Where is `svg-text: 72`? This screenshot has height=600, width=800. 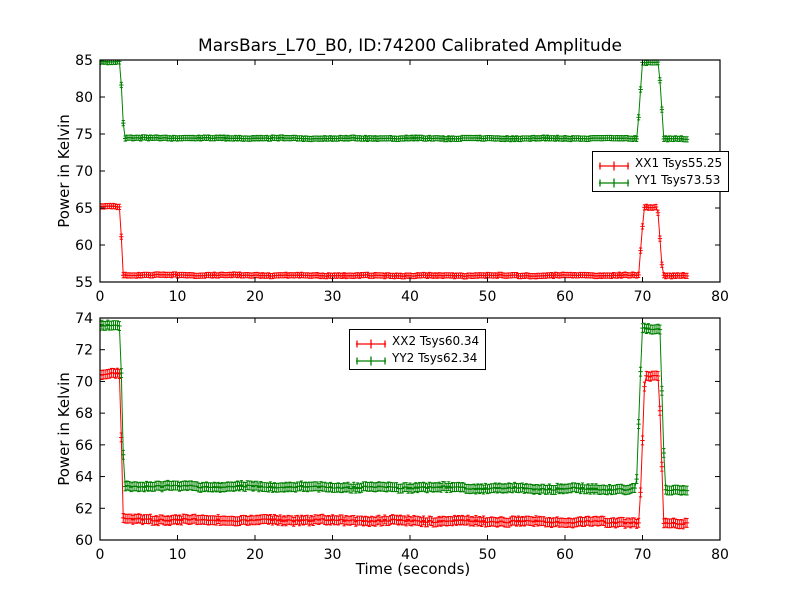
svg-text: 72 is located at coordinates (84, 351).